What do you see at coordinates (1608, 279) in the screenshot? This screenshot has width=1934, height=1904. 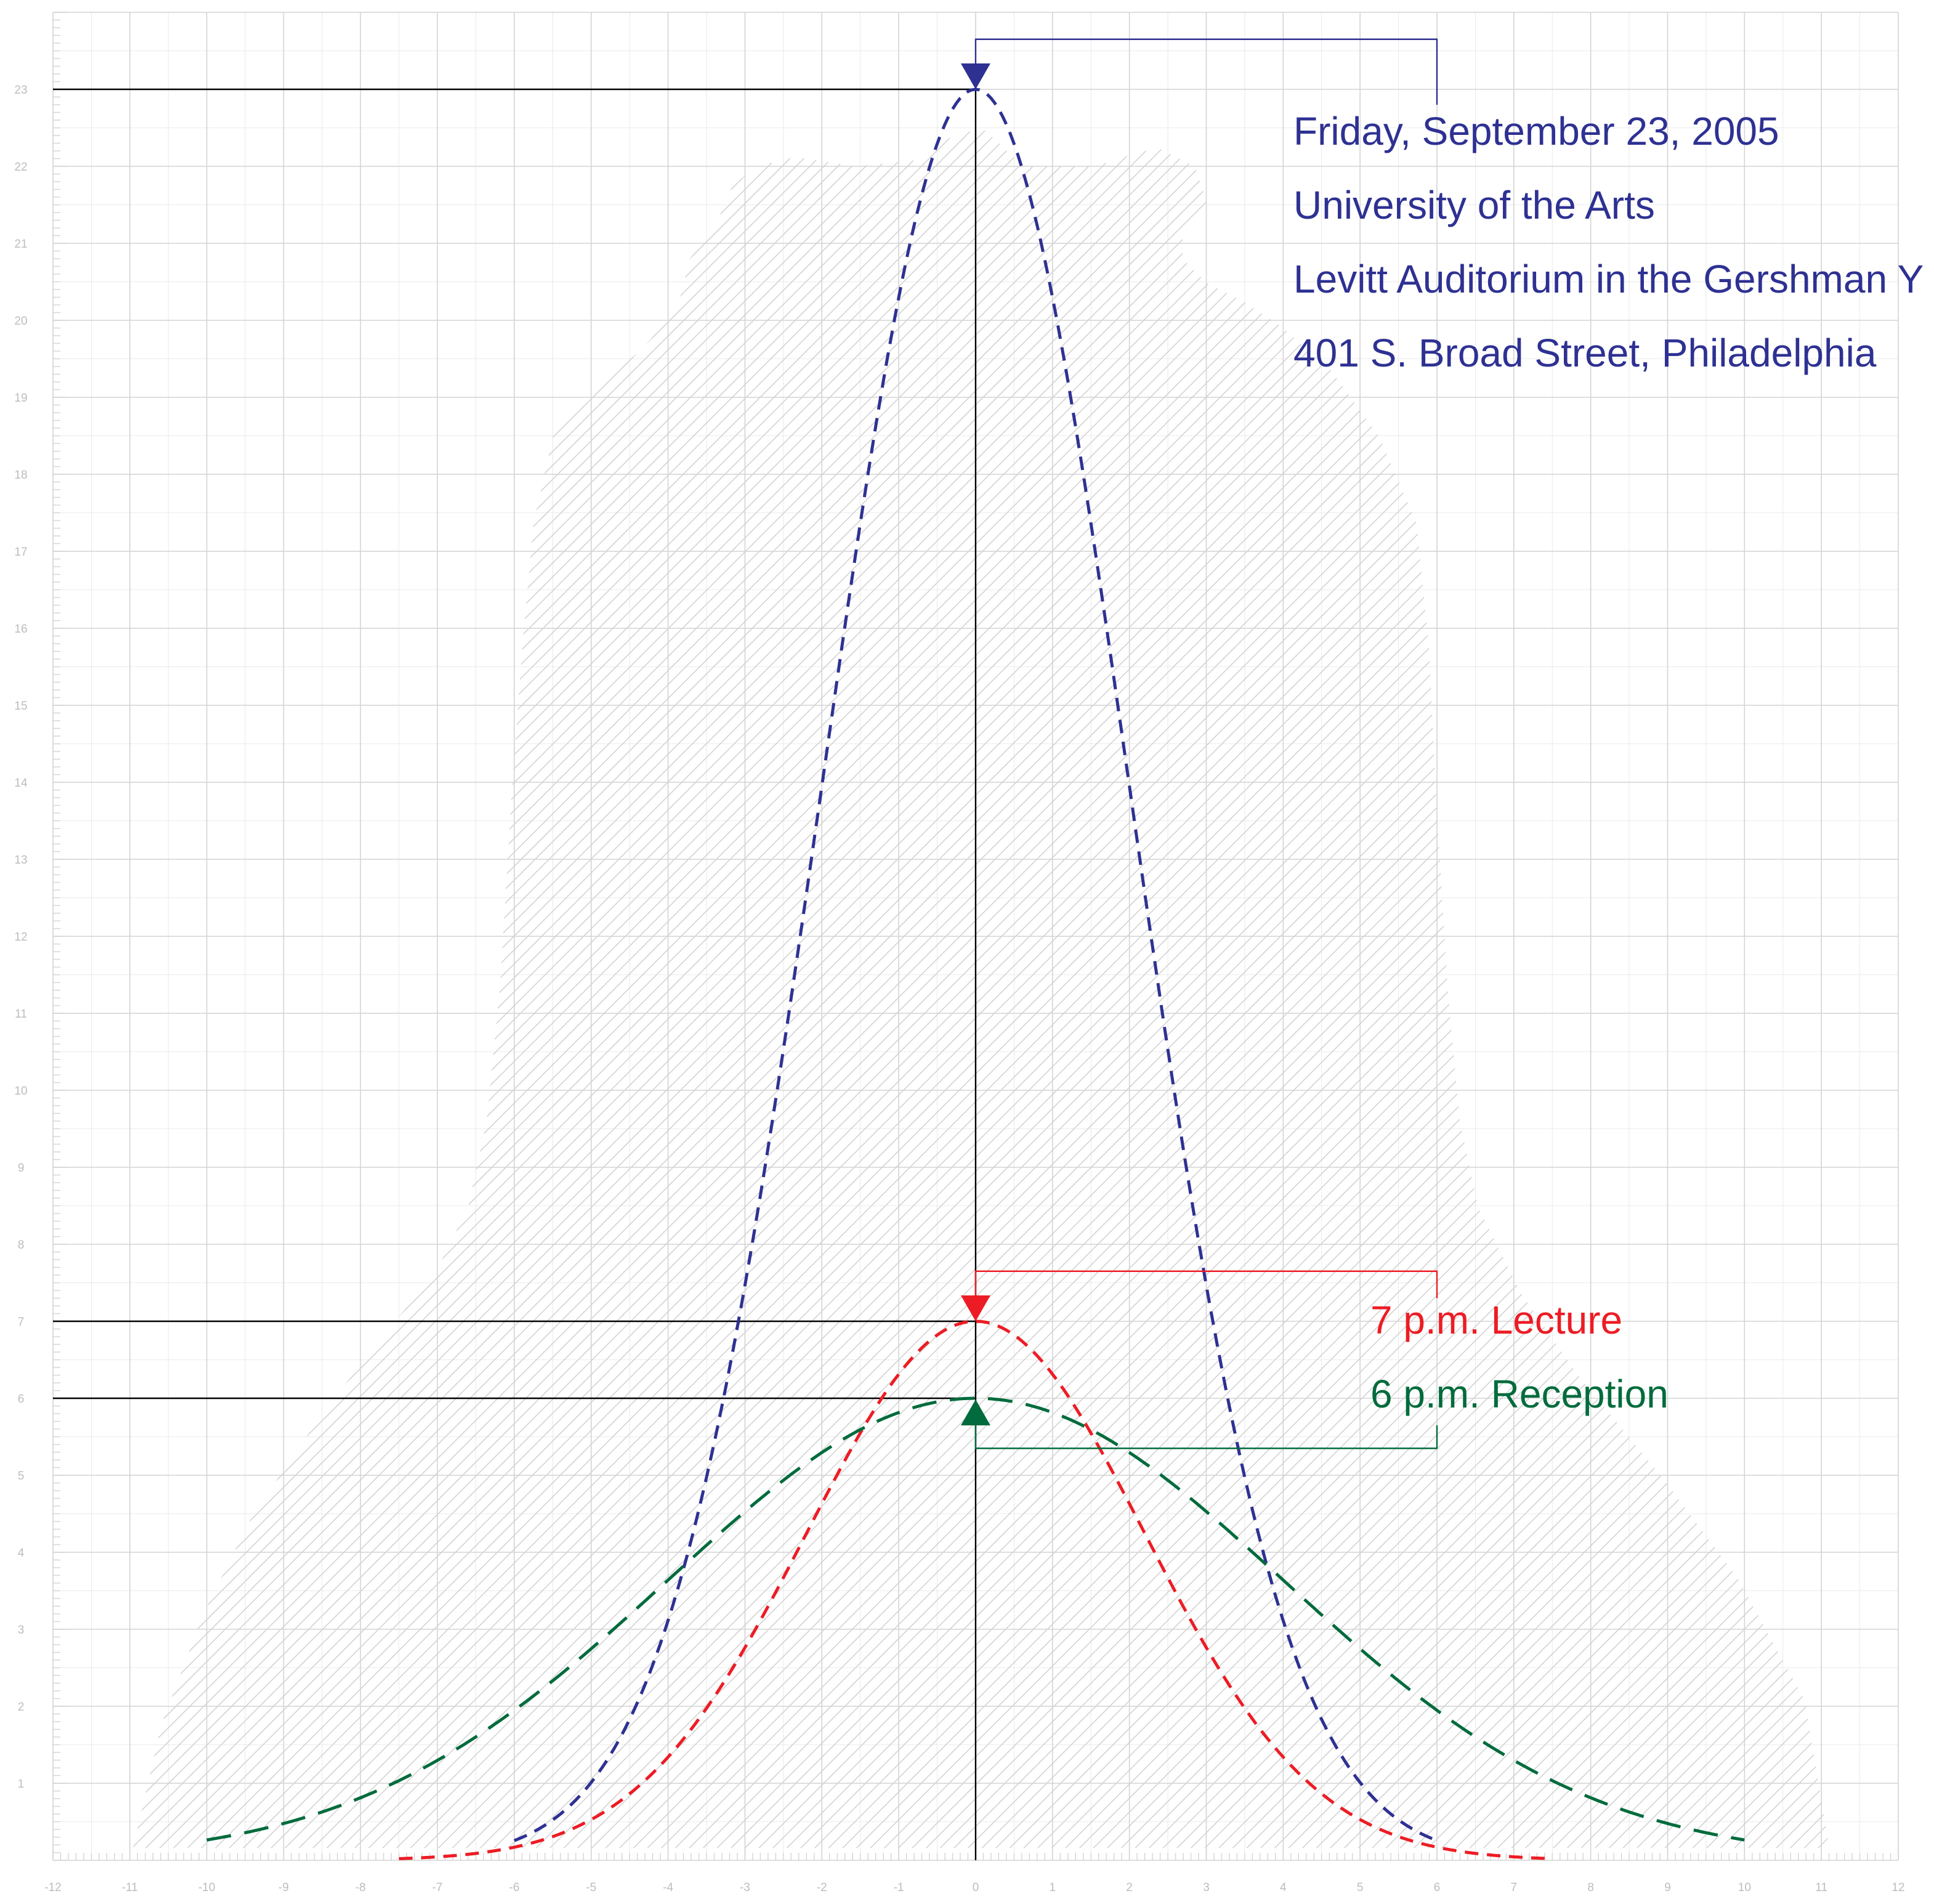 I see `event-room: Levitt Auditorium in the Gershman Y` at bounding box center [1608, 279].